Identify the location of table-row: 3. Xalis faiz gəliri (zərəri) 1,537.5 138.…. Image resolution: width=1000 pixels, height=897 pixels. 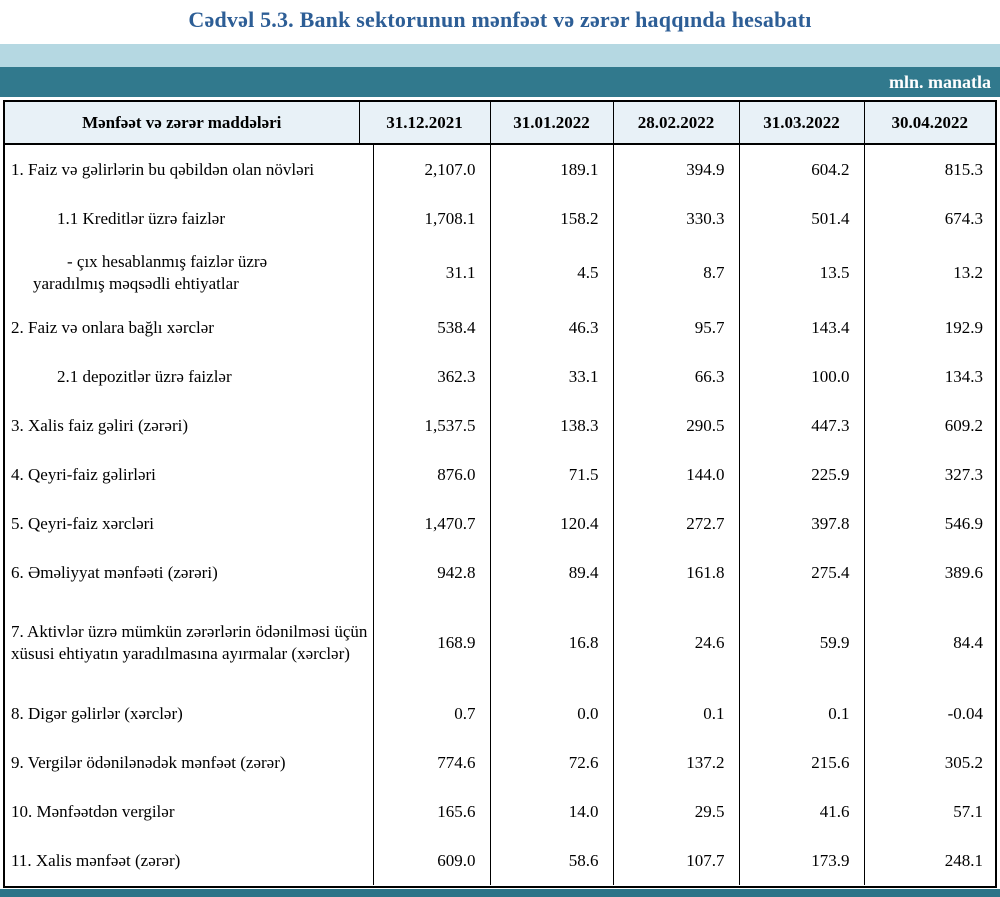
(500, 425).